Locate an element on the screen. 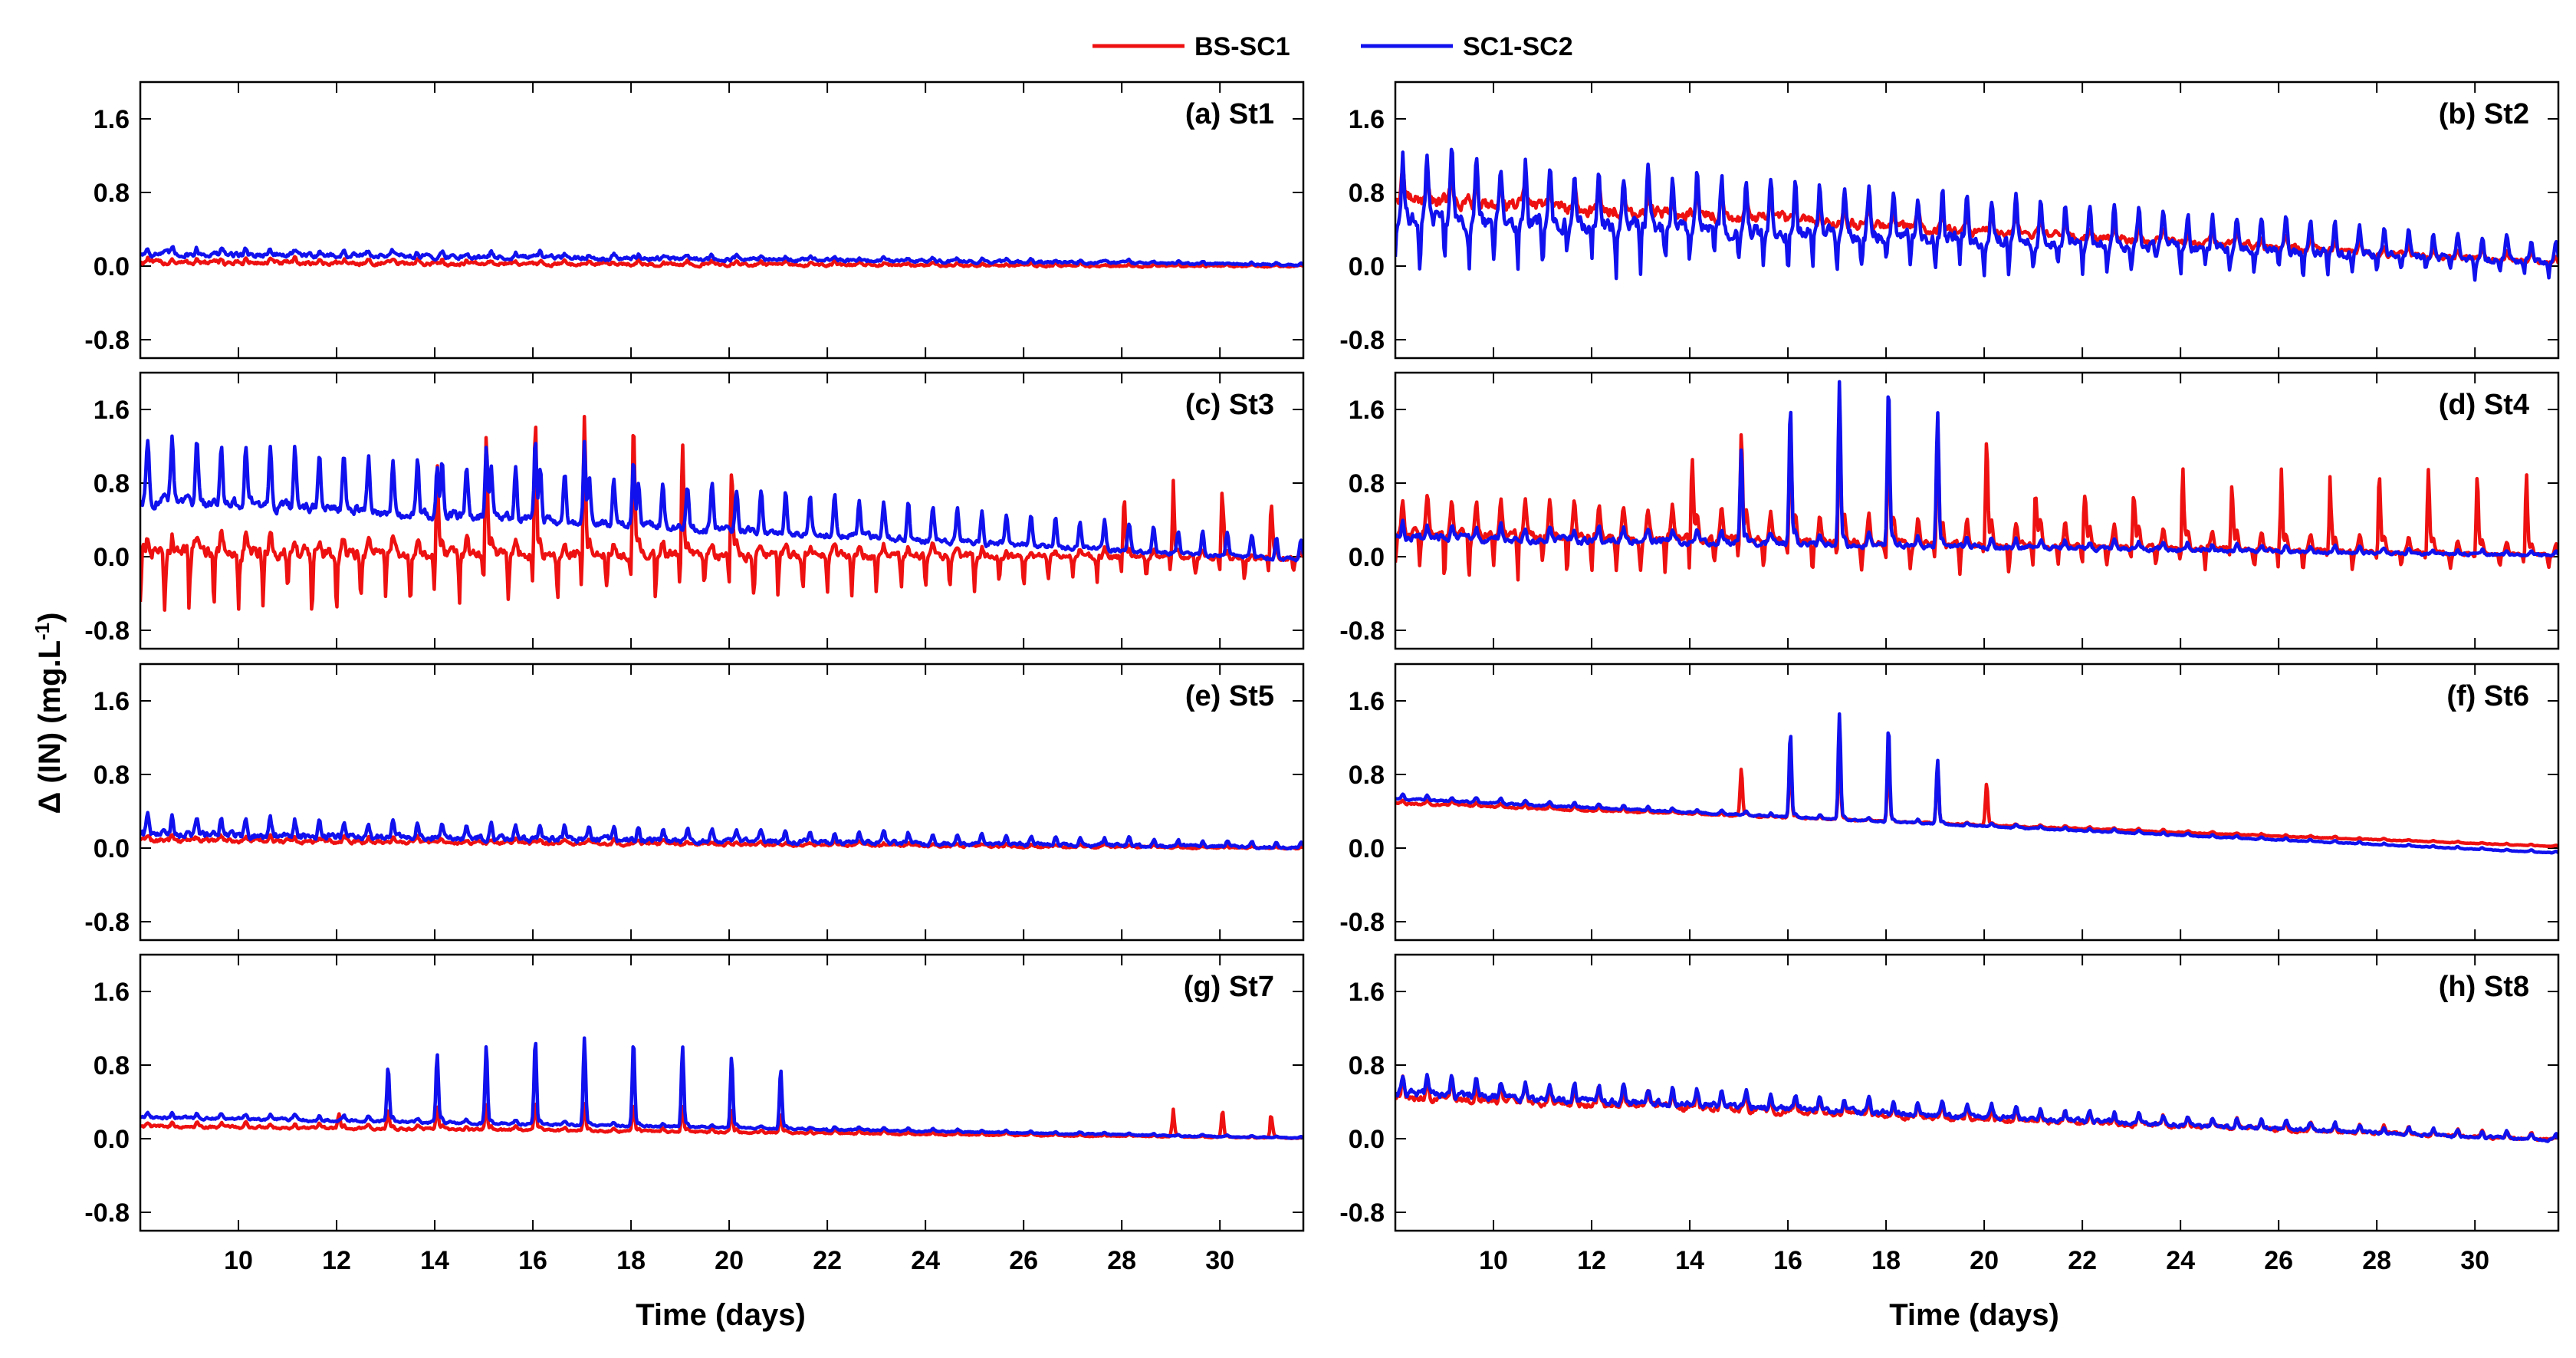 The height and width of the screenshot is (1358, 2576). panel-4-ytick-label-3: 1.6 is located at coordinates (1367, 411).